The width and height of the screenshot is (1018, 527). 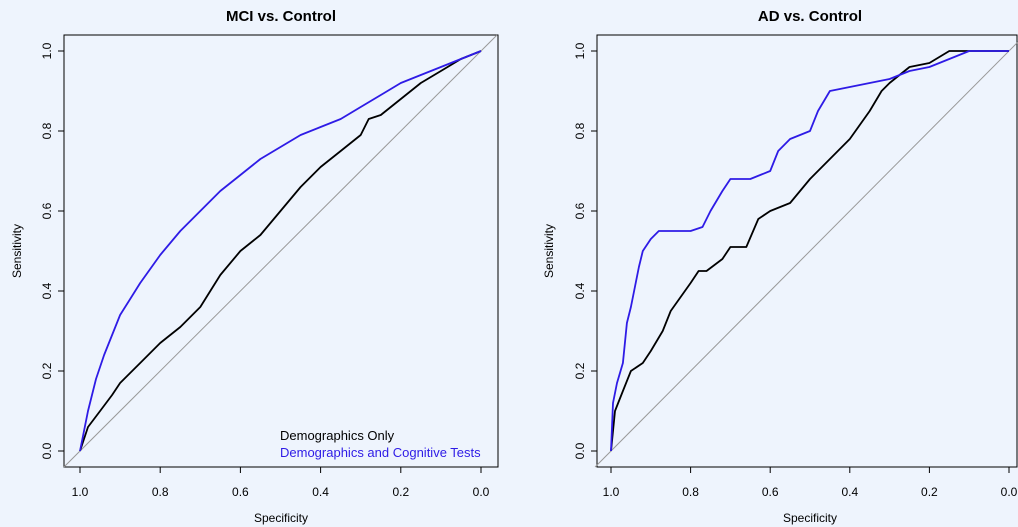 I want to click on chart-title: AD vs. Control, so click(x=810, y=16).